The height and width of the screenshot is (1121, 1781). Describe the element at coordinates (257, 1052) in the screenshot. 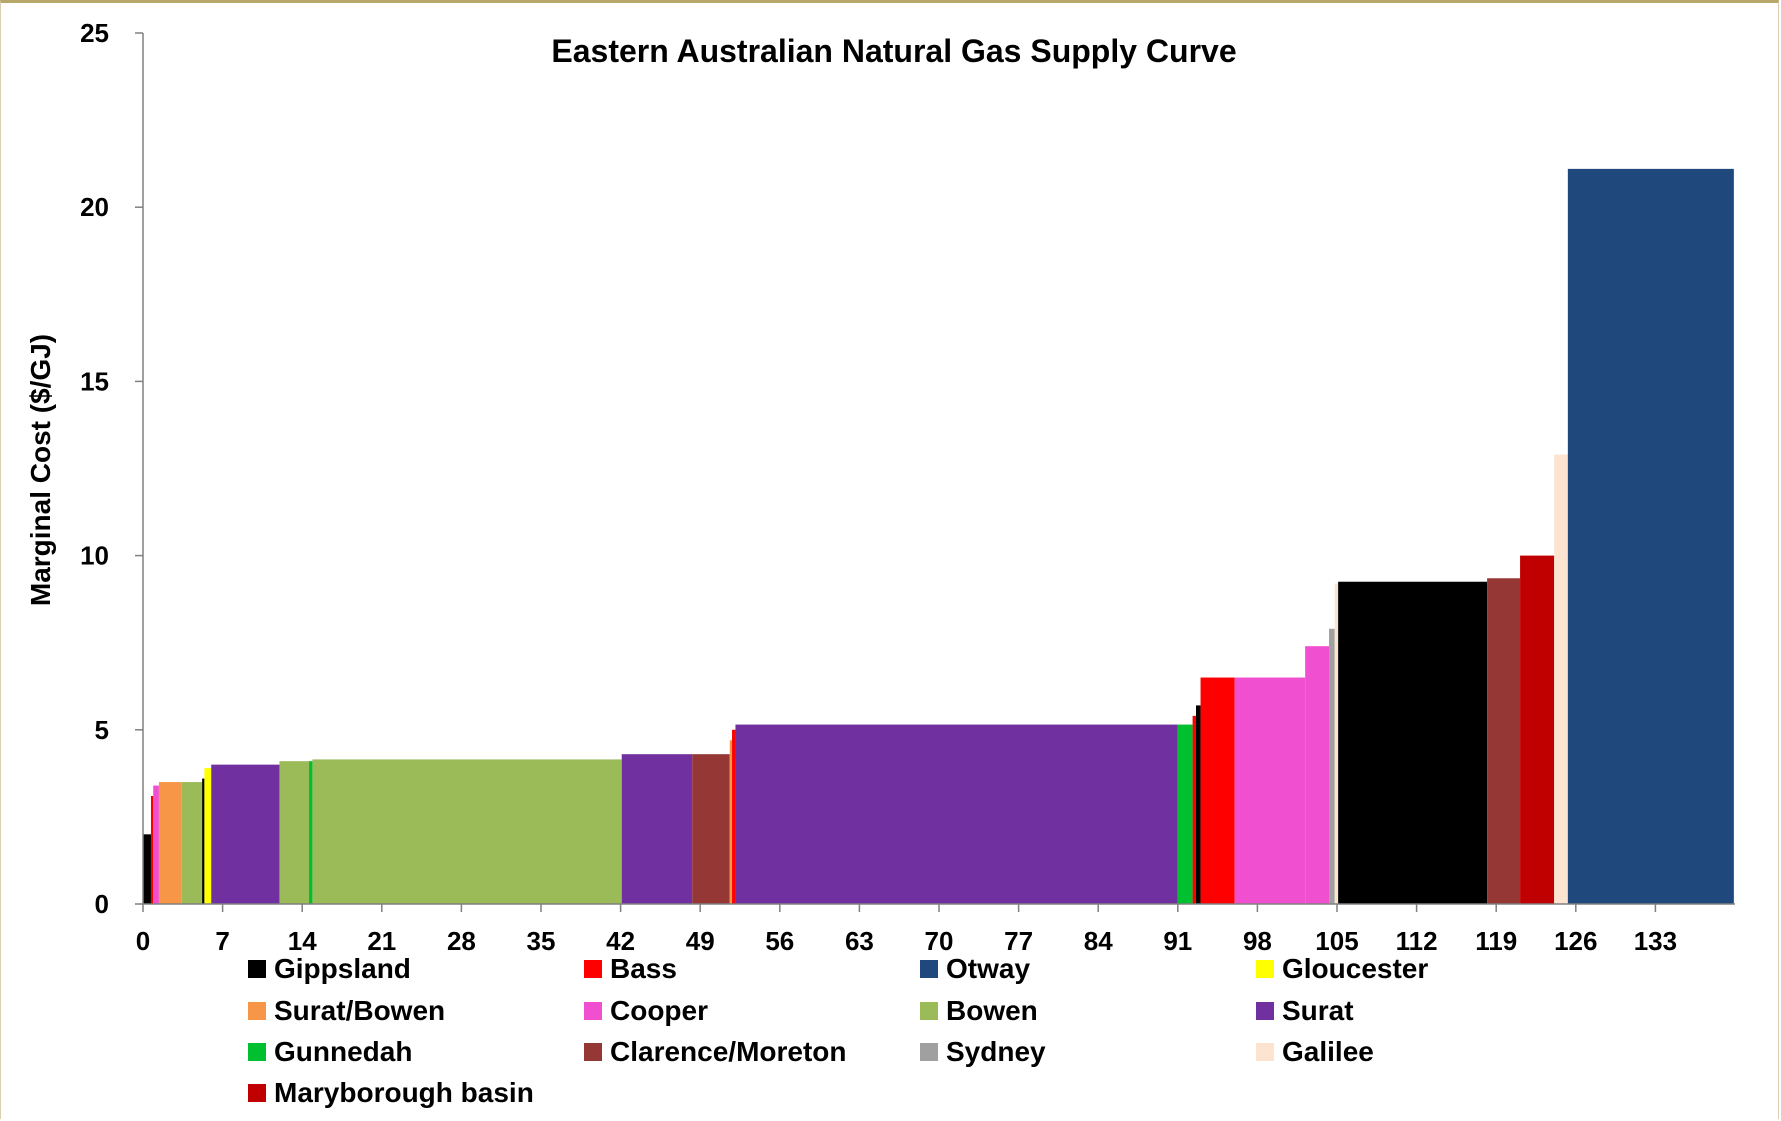

I see `legend-swatch-gunnedah` at that location.